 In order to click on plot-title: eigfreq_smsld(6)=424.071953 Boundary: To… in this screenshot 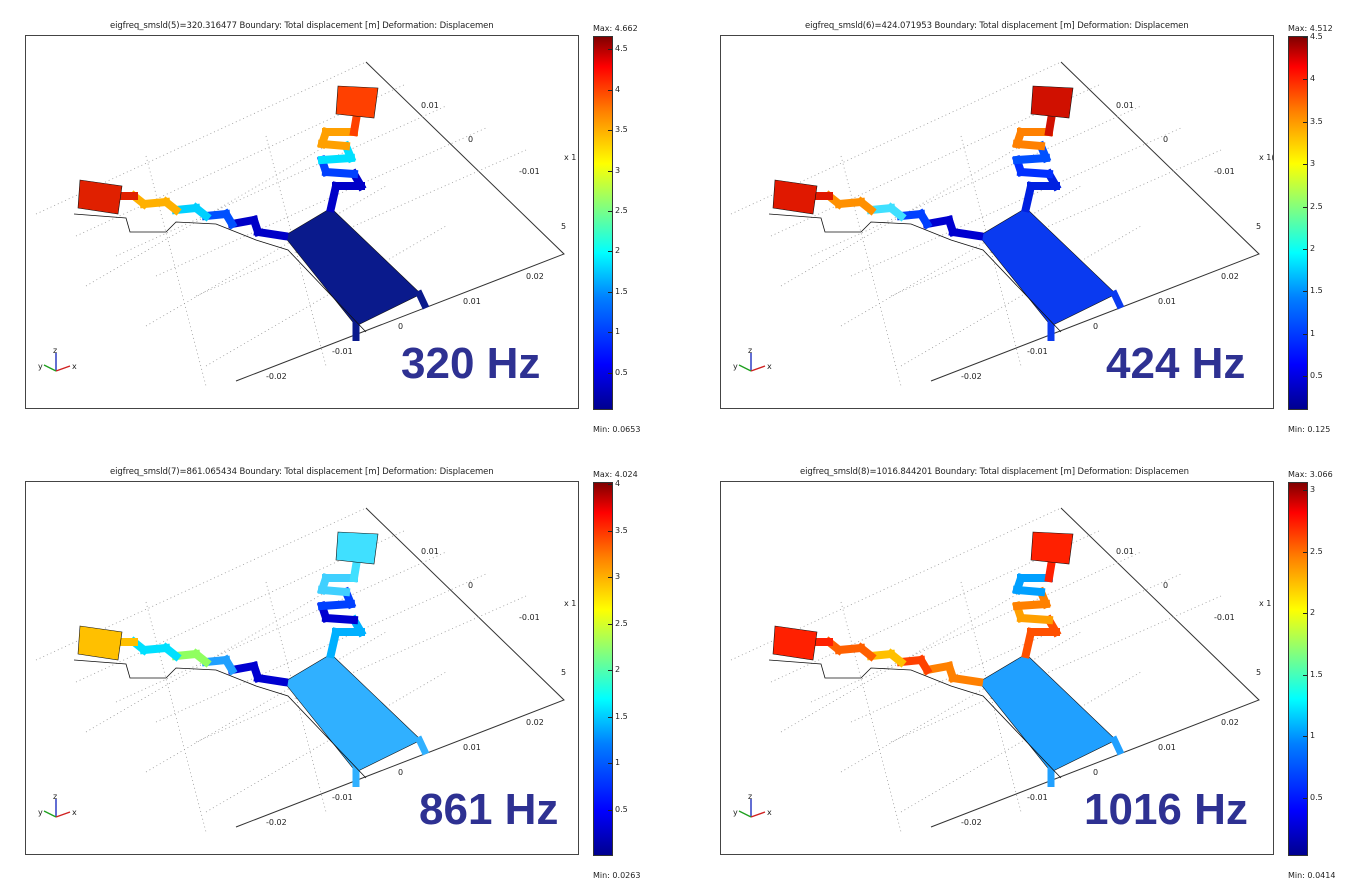, I will do `click(997, 26)`.